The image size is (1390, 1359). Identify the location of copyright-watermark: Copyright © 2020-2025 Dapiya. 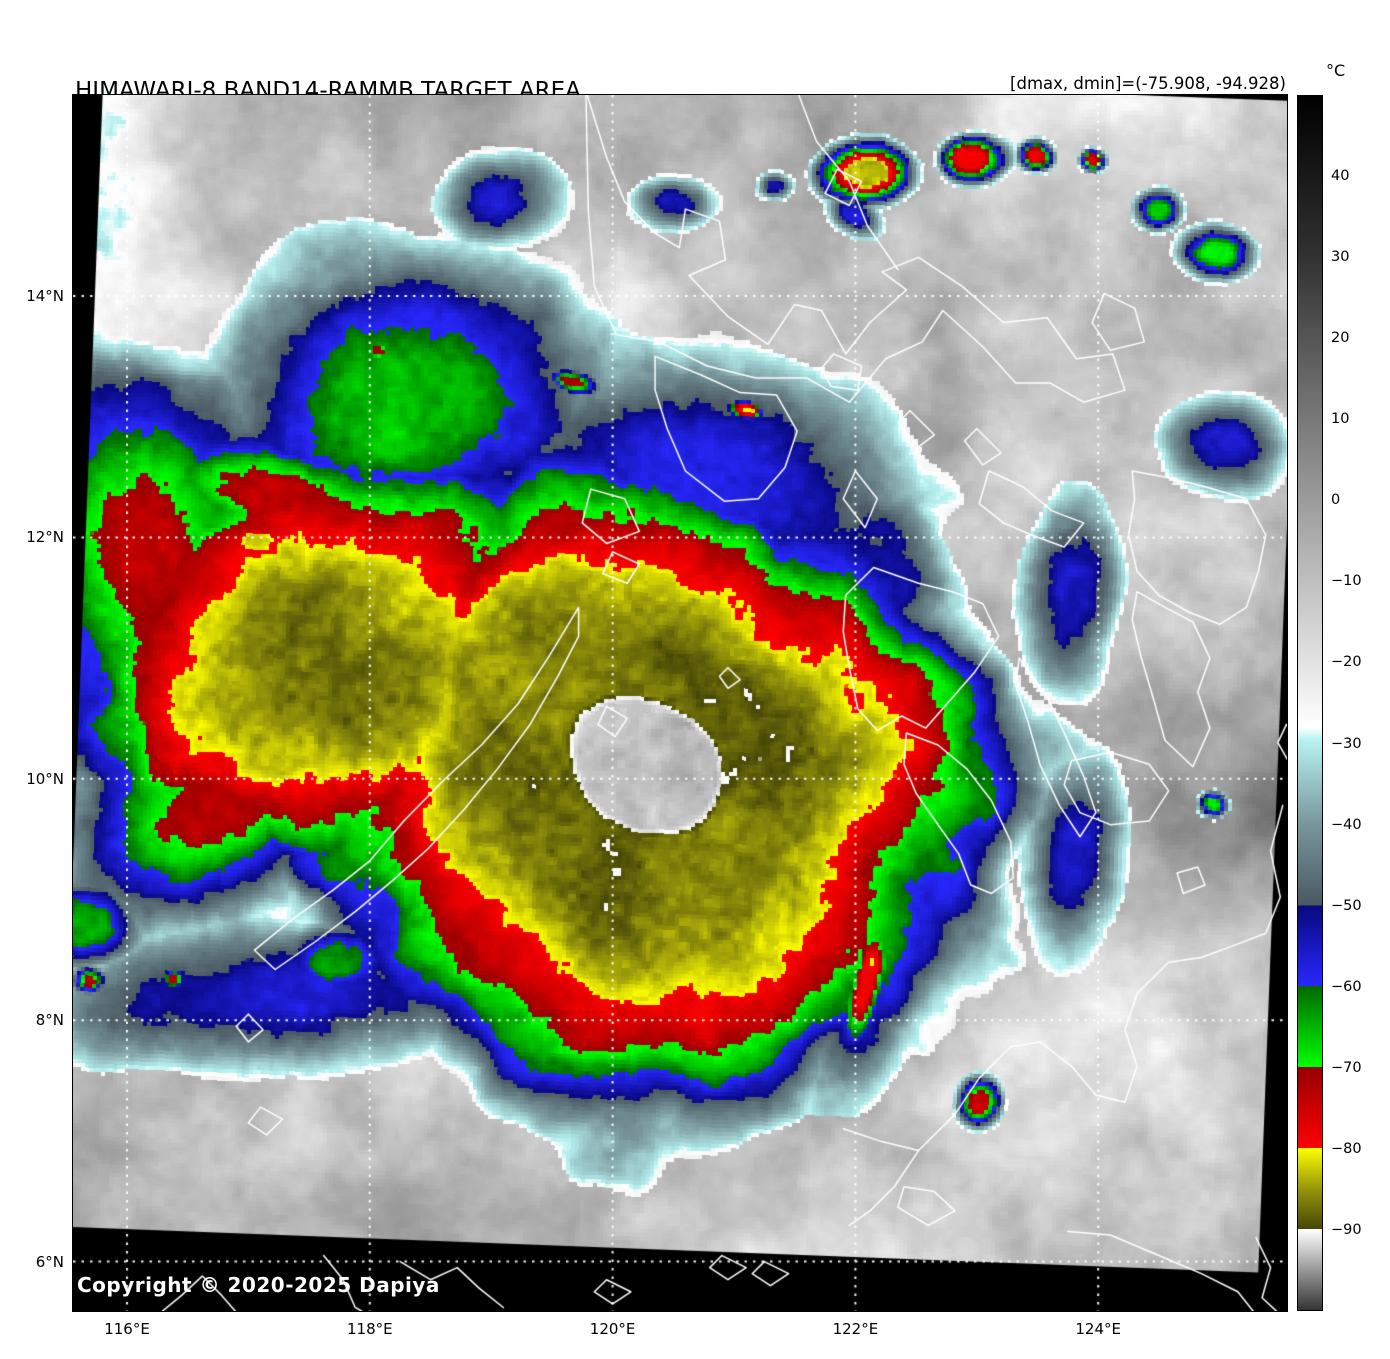
(258, 1285).